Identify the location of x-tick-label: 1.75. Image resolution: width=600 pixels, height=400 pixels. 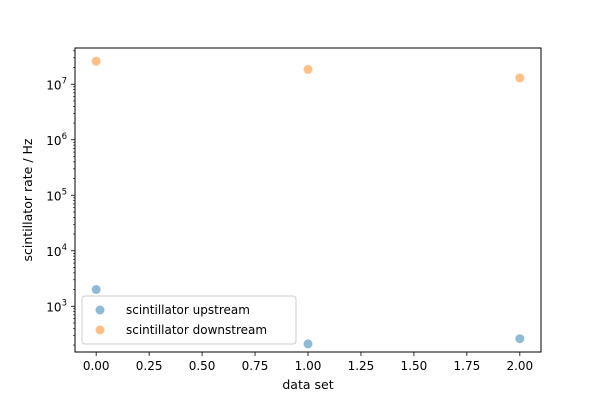
(467, 366).